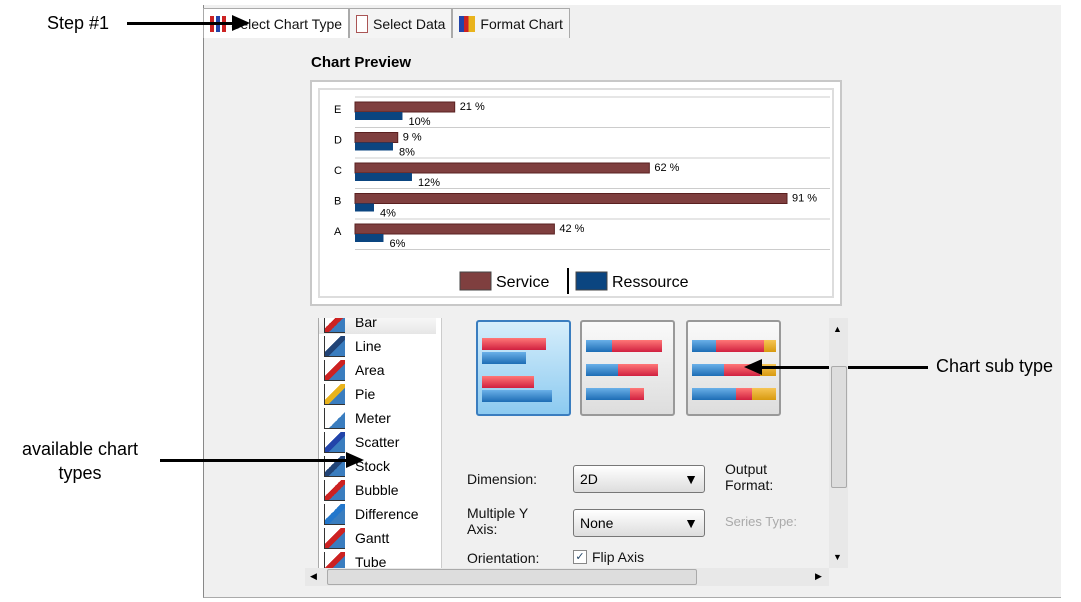  What do you see at coordinates (380, 418) in the screenshot?
I see `chart-type-meter: Meter` at bounding box center [380, 418].